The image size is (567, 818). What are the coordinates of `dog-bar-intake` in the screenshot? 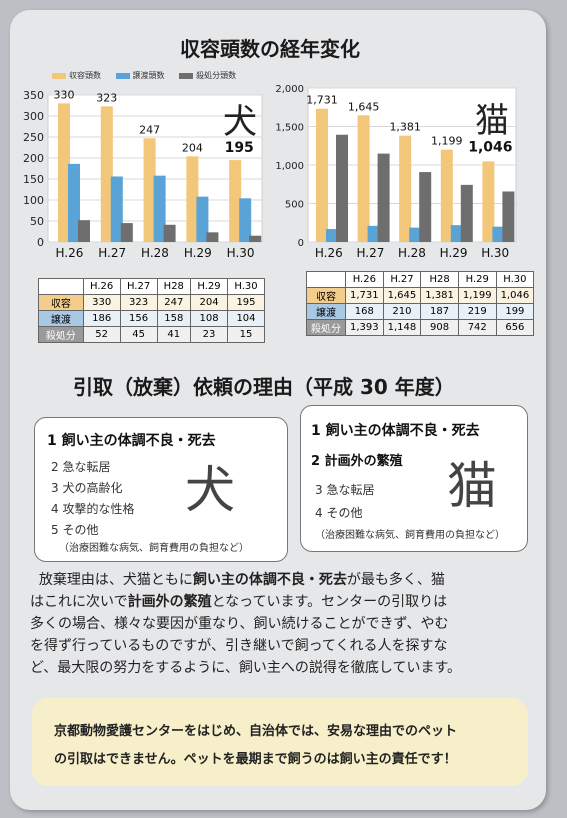 It's located at (106, 174).